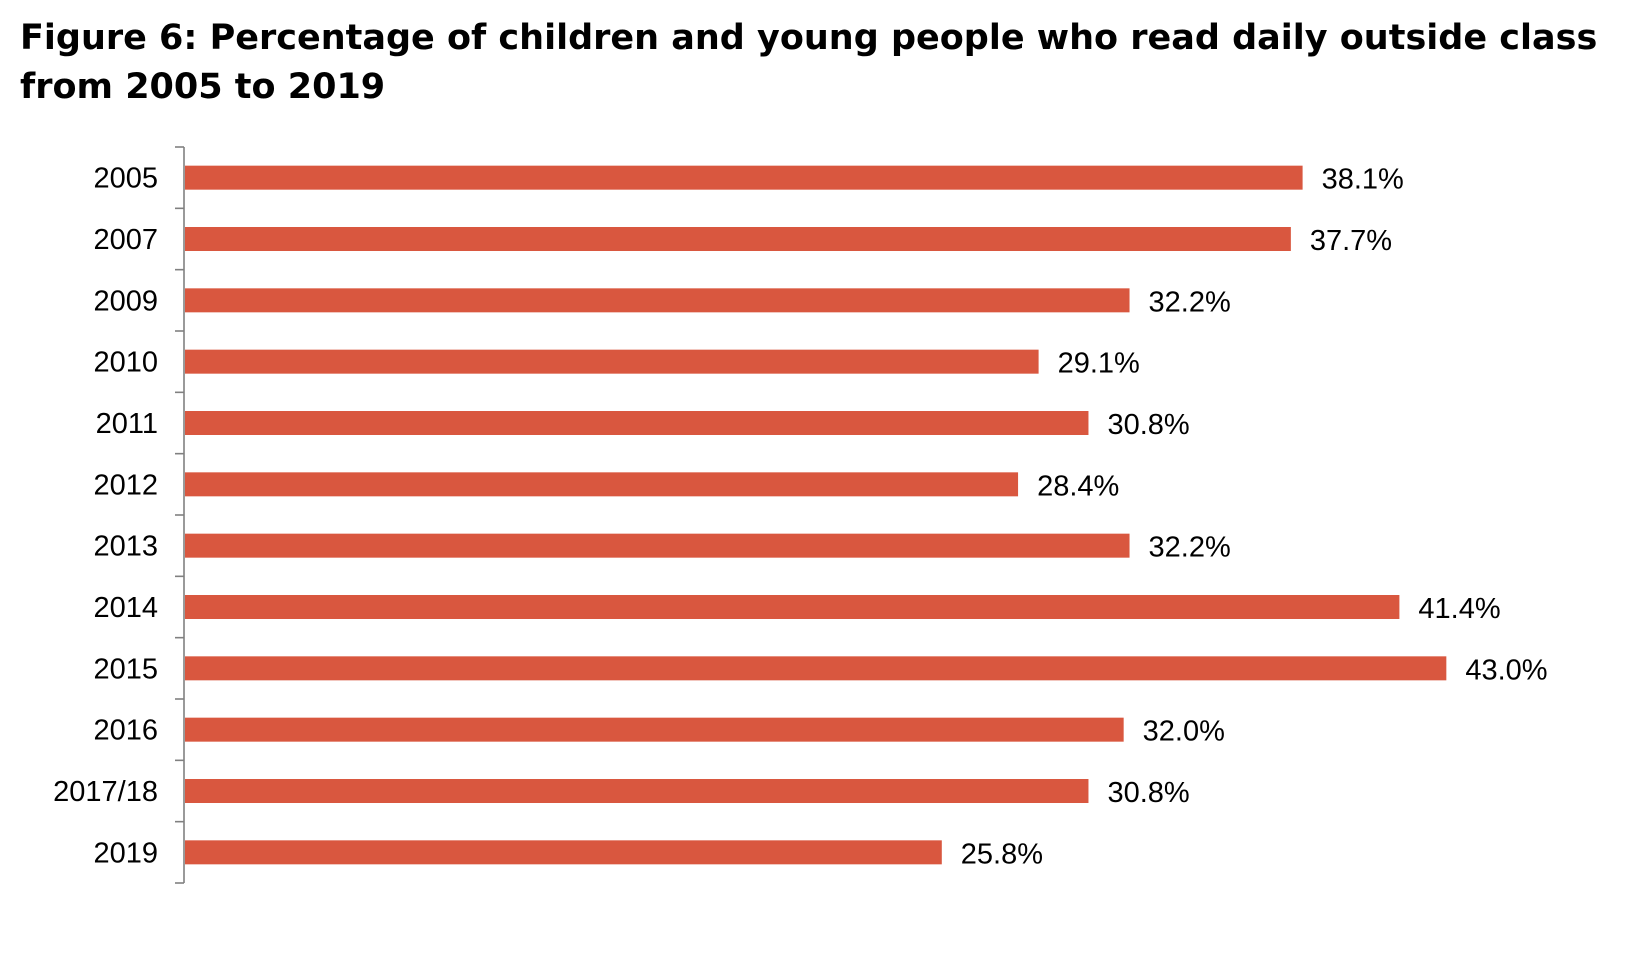  I want to click on value-label: 29.1%, so click(1099, 364).